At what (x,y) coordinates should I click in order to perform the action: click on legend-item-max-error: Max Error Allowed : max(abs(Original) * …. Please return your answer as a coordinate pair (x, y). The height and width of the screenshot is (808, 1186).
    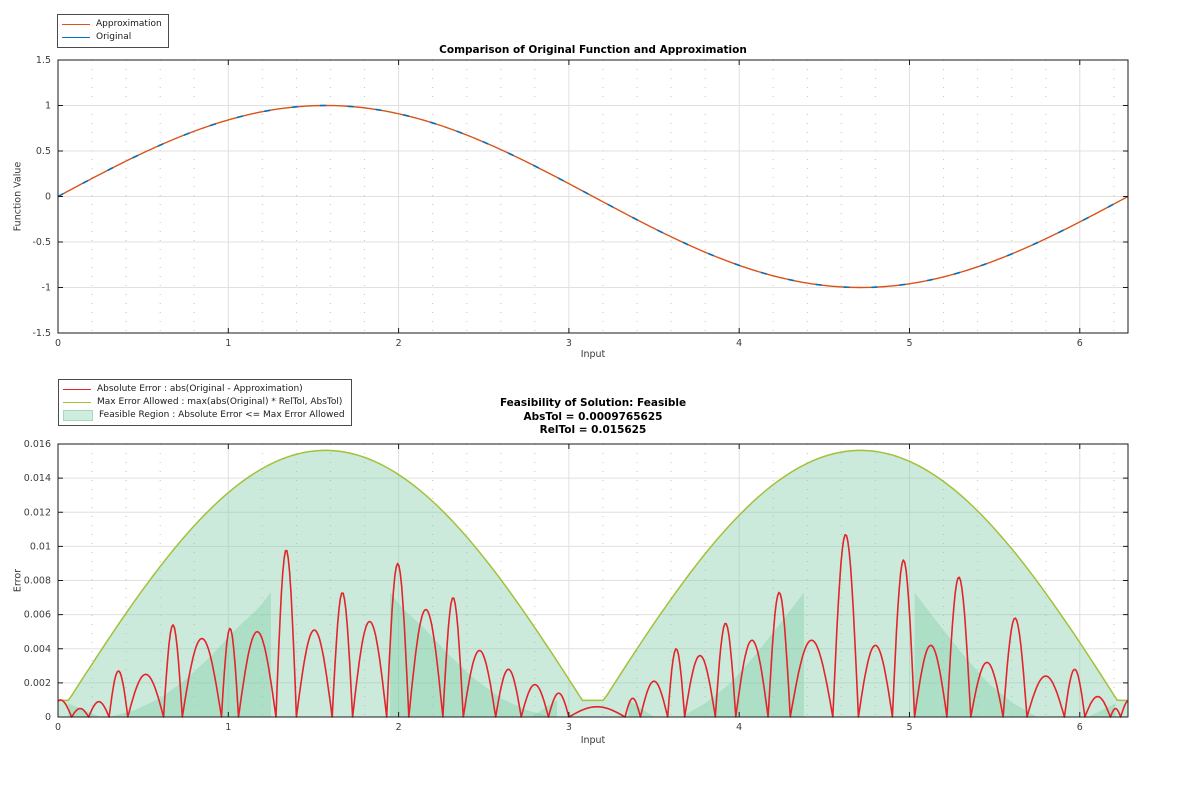
    Looking at the image, I should click on (204, 402).